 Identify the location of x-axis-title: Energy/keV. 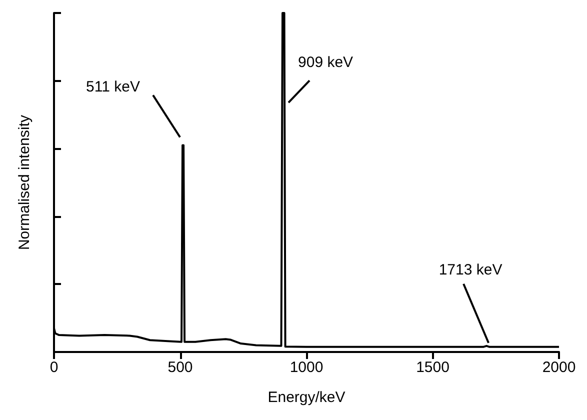
(307, 397).